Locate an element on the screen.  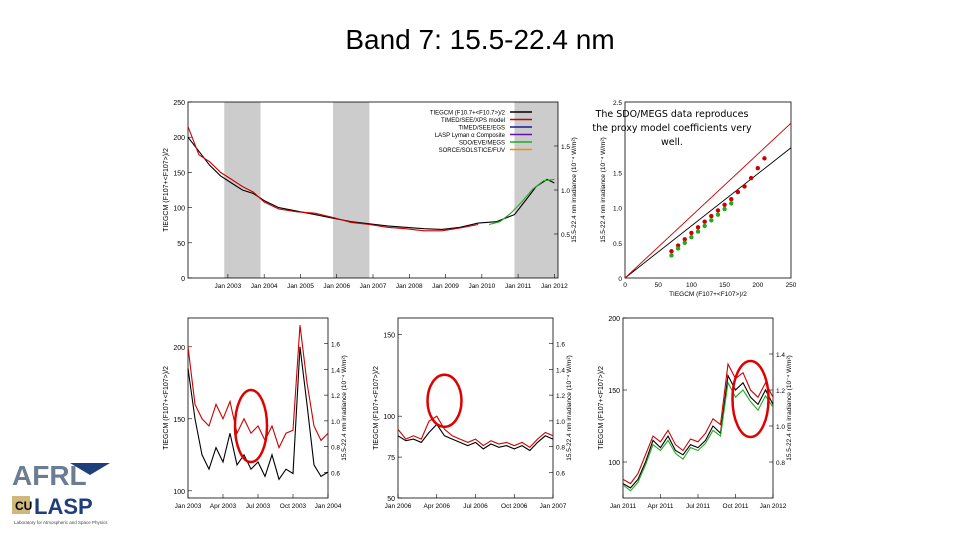
legend-label-2: TIMED/SEE/EGS is located at coordinates (481, 129).